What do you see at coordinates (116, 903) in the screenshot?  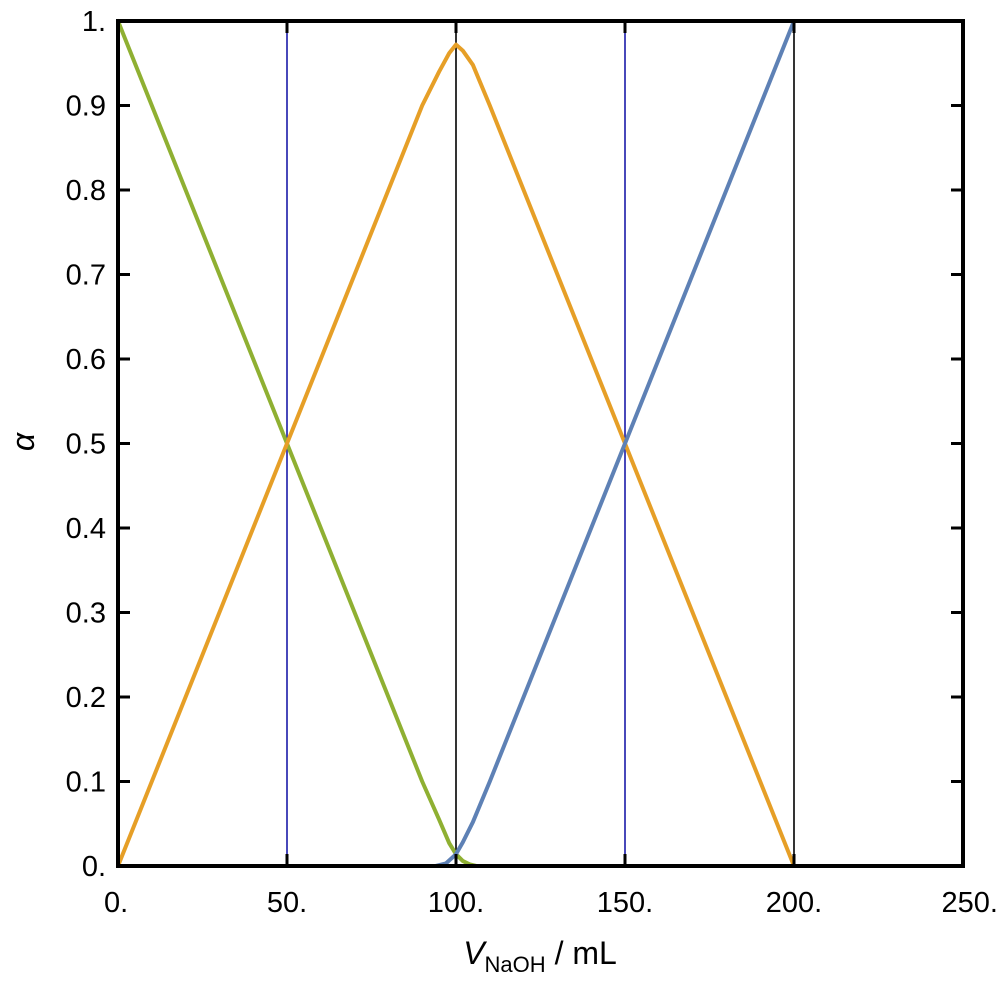 I see `x-tick-label: 0.` at bounding box center [116, 903].